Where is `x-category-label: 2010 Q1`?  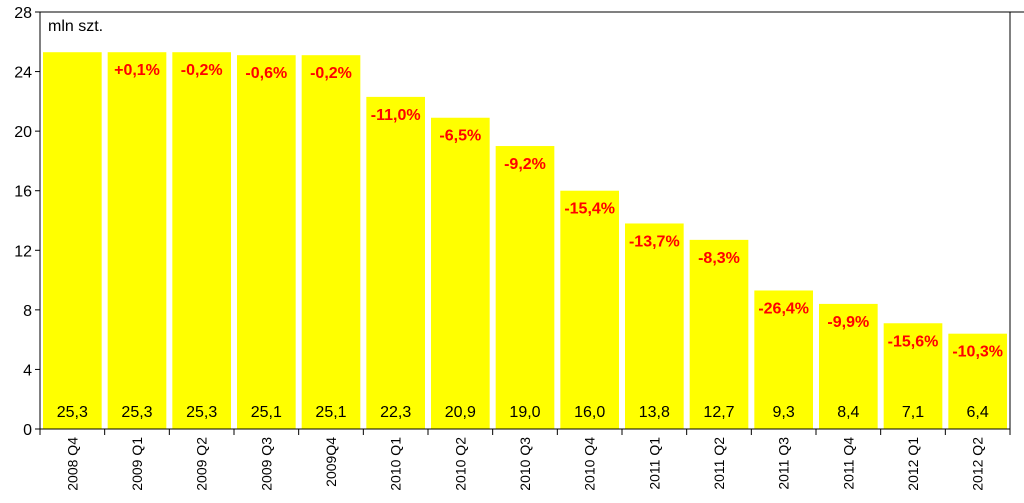
x-category-label: 2010 Q1 is located at coordinates (396, 464).